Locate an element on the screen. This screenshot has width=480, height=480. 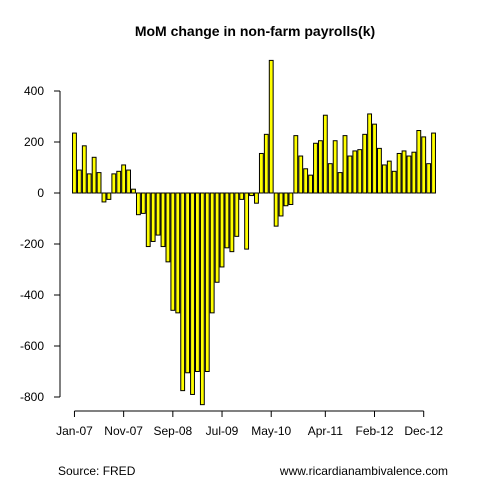
y-tick-label: -200 is located at coordinates (32, 244).